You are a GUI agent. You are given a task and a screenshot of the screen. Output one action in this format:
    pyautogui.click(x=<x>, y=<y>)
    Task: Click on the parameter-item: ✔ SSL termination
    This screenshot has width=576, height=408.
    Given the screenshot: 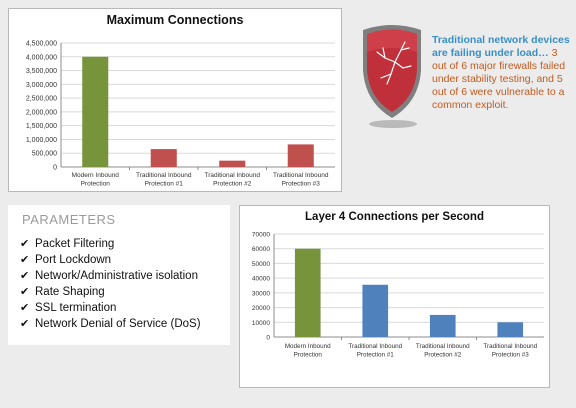 What is the action you would take?
    pyautogui.click(x=110, y=308)
    